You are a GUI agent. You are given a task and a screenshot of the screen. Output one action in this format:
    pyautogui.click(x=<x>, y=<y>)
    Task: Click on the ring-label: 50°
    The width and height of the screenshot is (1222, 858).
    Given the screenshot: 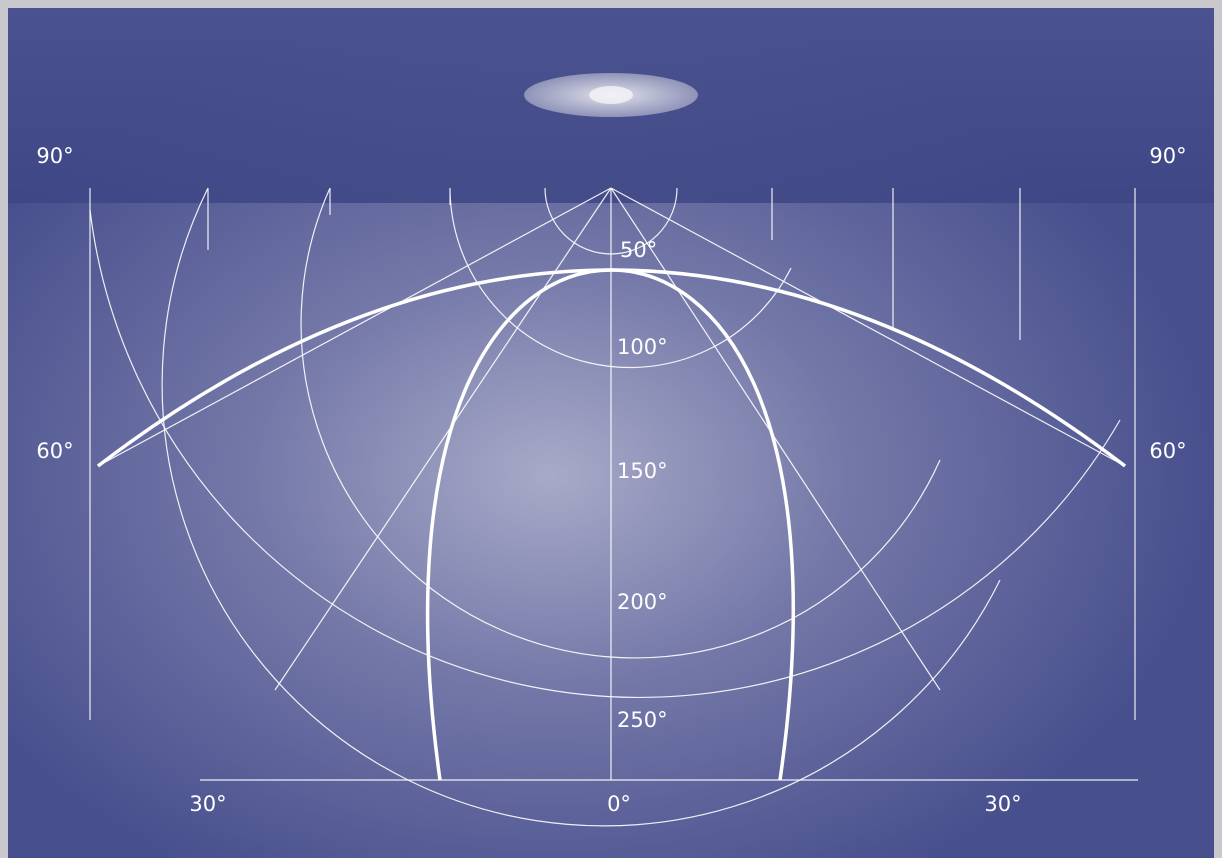 What is the action you would take?
    pyautogui.click(x=638, y=250)
    